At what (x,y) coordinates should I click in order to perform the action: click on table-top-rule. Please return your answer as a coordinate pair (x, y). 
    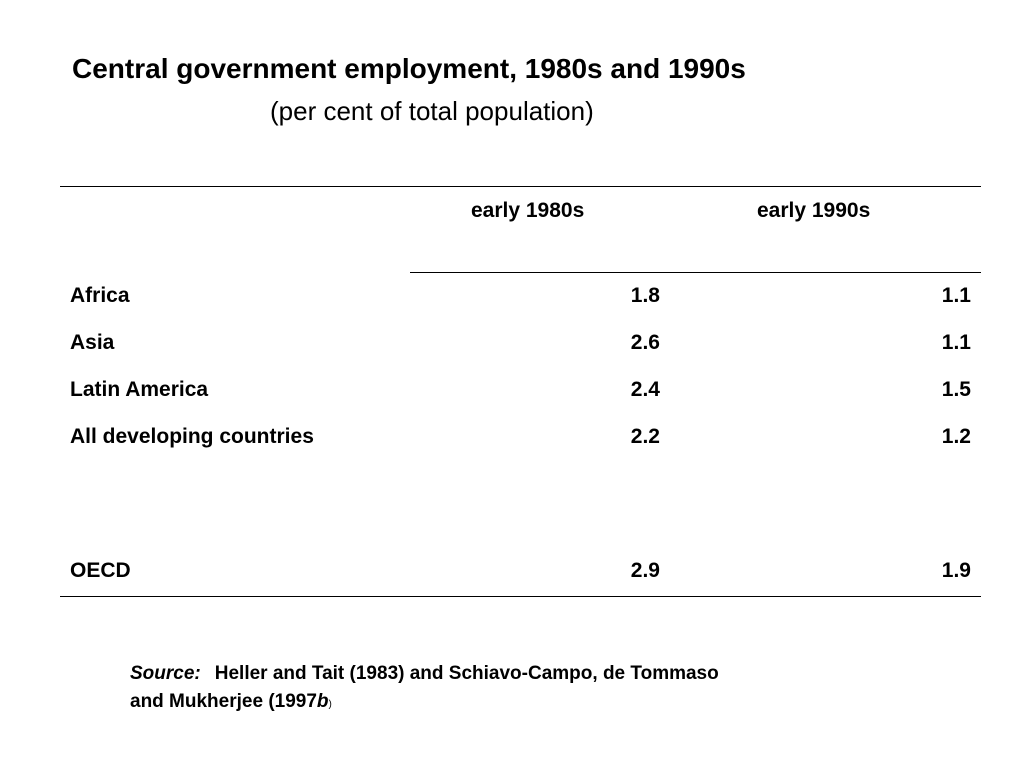
    Looking at the image, I should click on (520, 186).